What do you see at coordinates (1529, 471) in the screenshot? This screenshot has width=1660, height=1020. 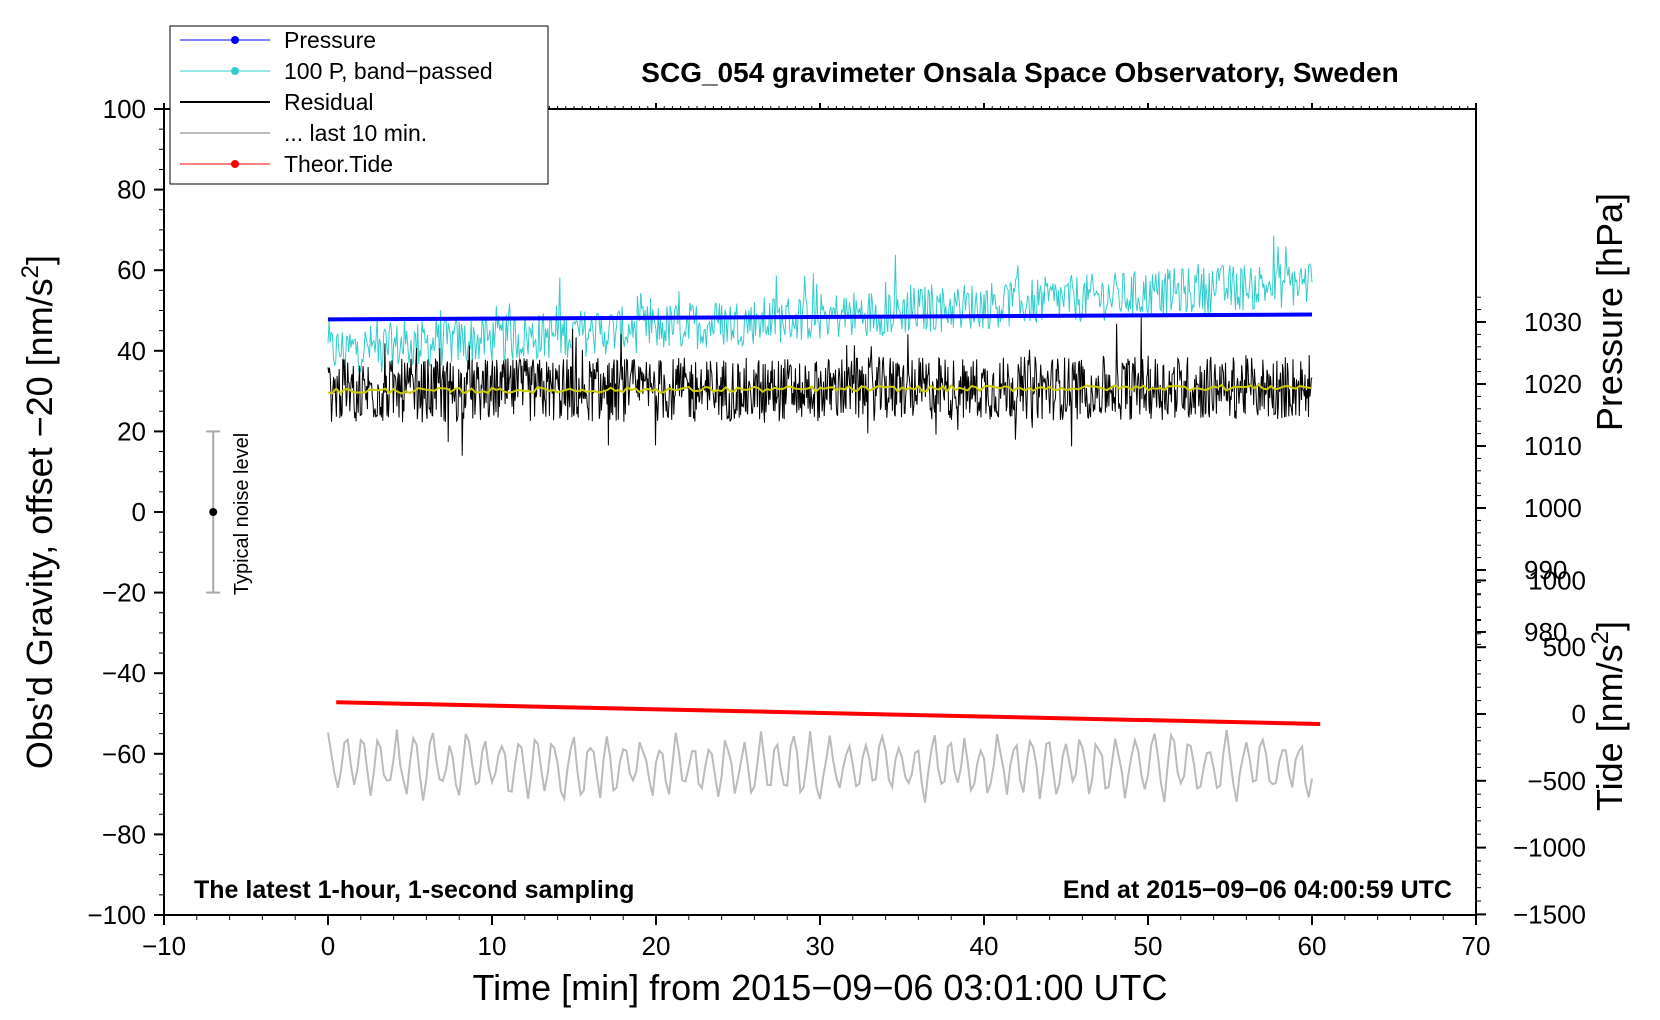 I see `pressure-axis-ticks: 1030 1020 1010 1000 990 980` at bounding box center [1529, 471].